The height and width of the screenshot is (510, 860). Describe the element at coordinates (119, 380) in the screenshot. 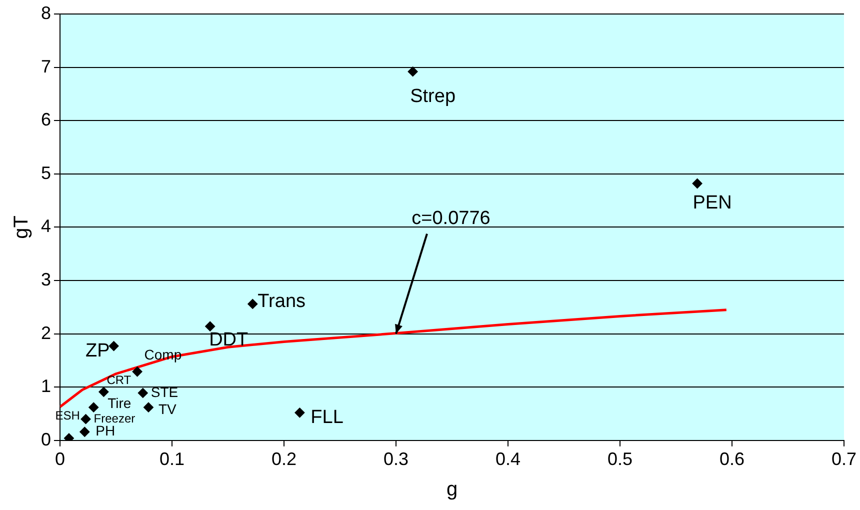

I see `annotation: CRT` at that location.